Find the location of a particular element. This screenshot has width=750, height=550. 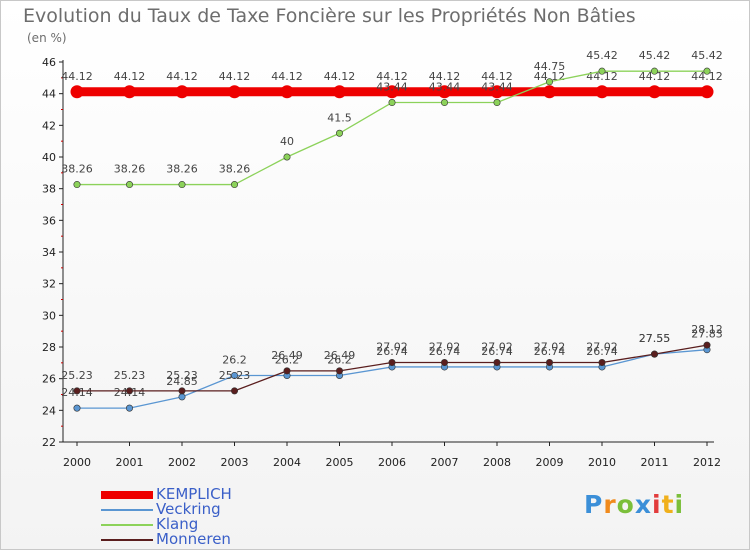

y-tick-label: 36 is located at coordinates (49, 220).